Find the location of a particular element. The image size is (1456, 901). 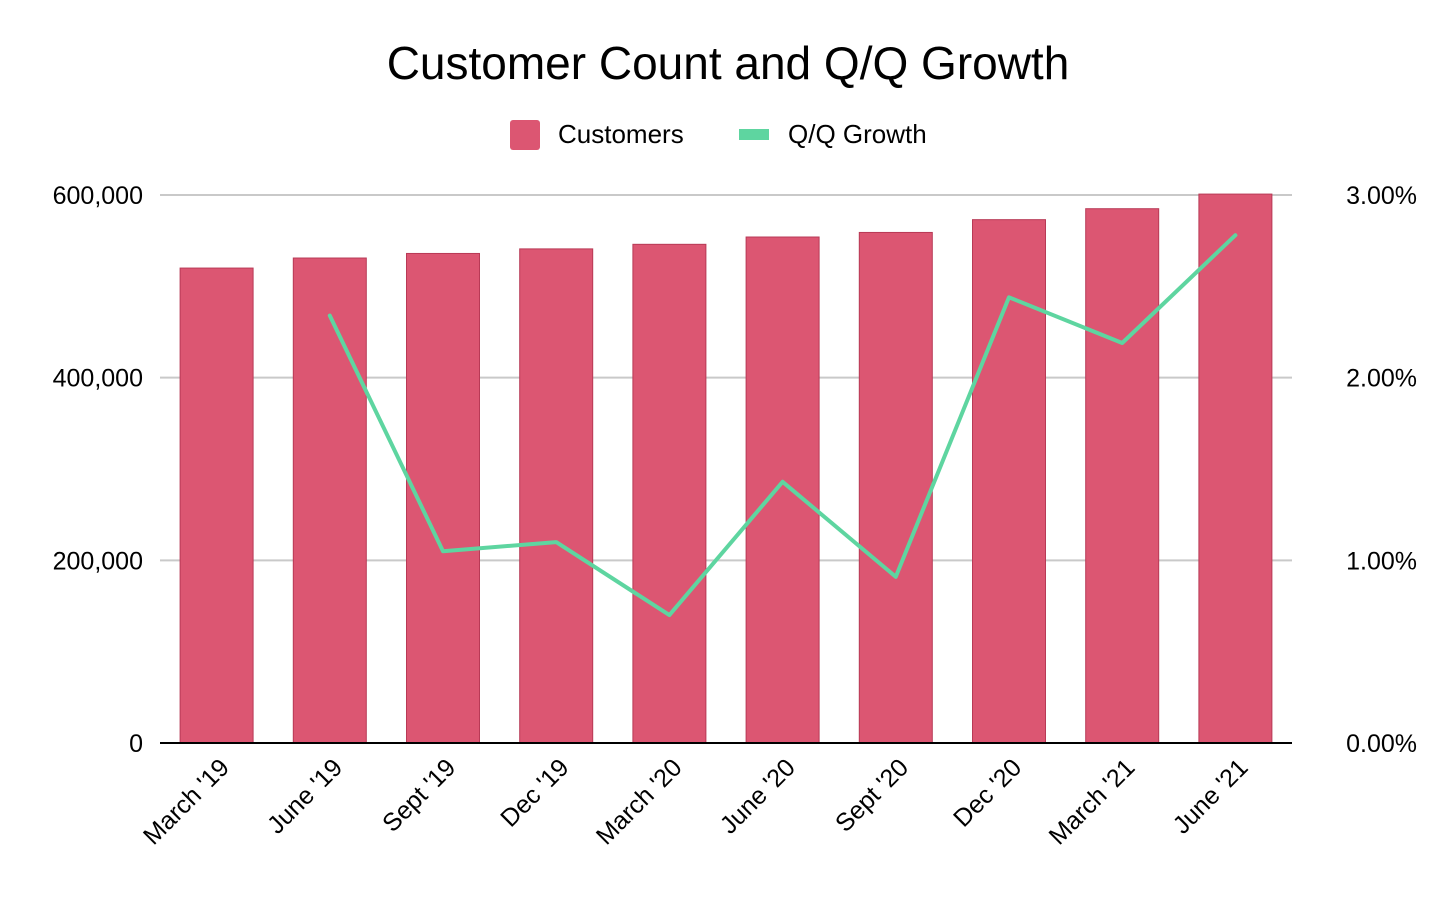

category-label: Sept '20 is located at coordinates (872, 795).